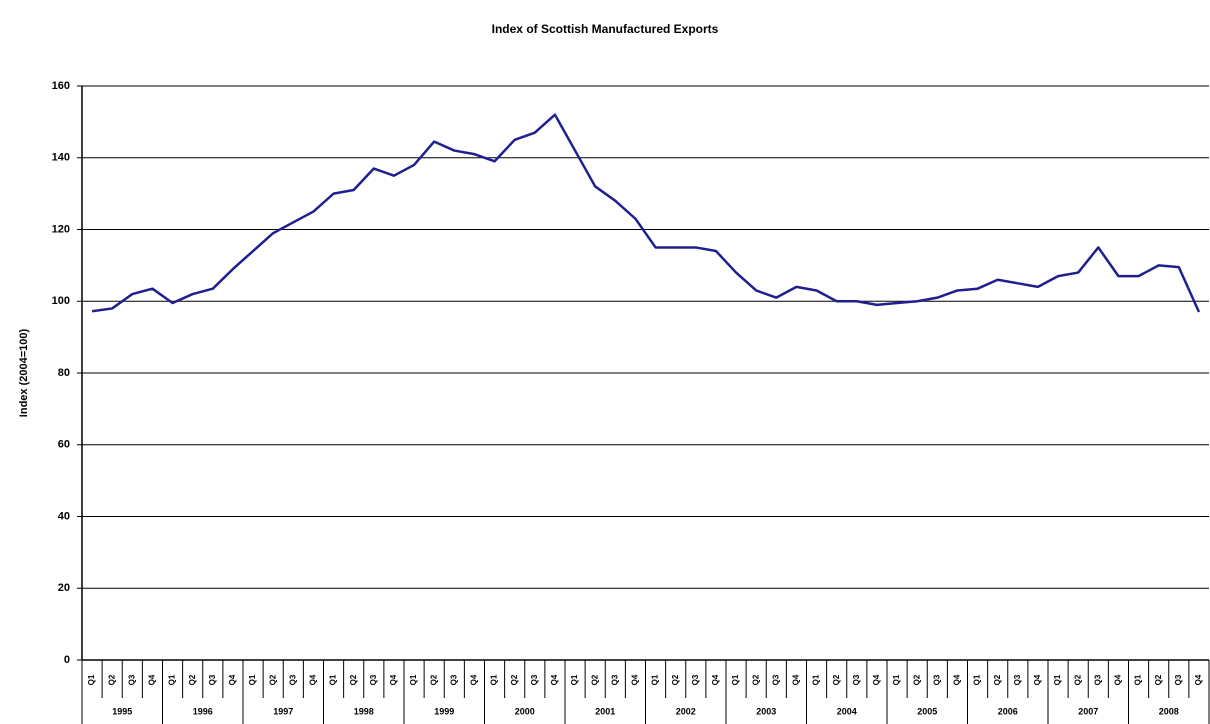 This screenshot has height=724, width=1210. Describe the element at coordinates (686, 711) in the screenshot. I see `year-label: 2002` at that location.